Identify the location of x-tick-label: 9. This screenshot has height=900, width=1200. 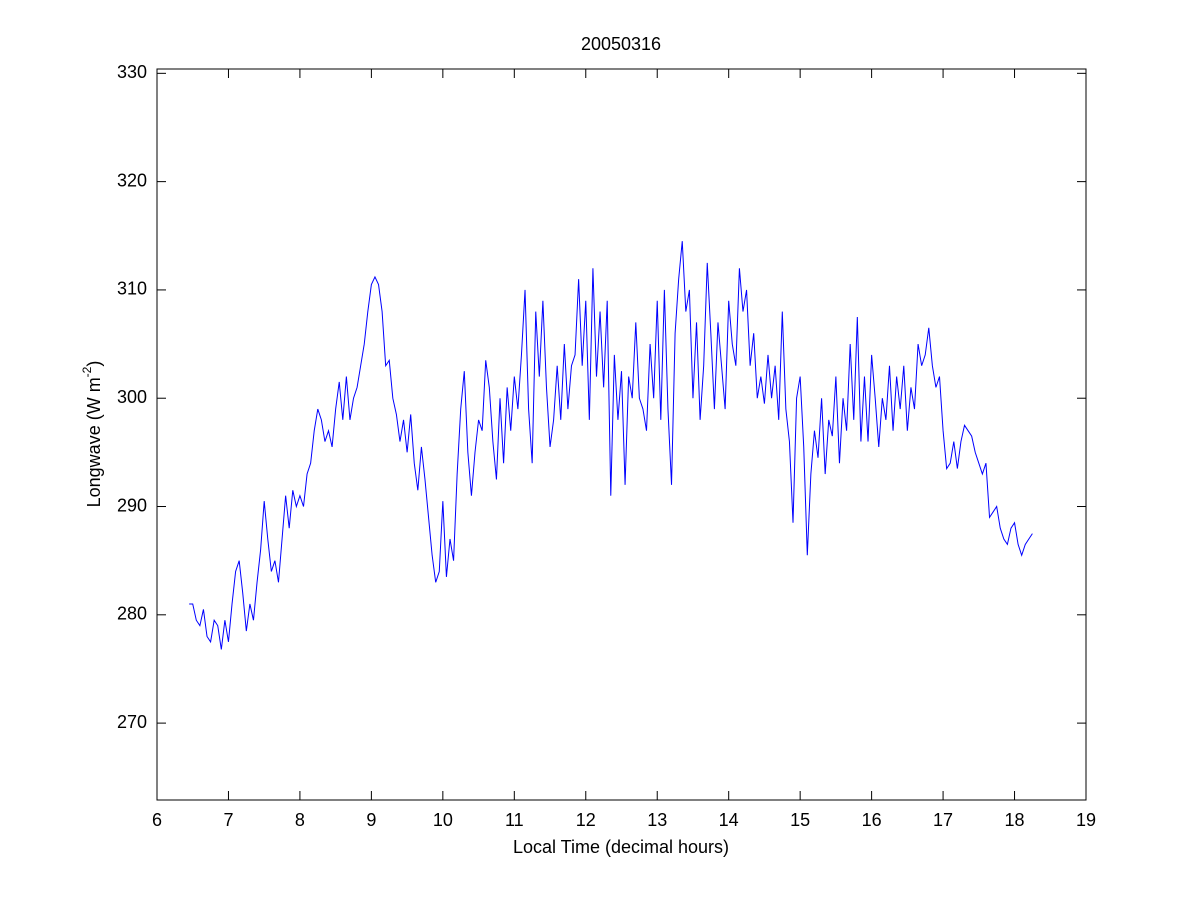
(371, 820).